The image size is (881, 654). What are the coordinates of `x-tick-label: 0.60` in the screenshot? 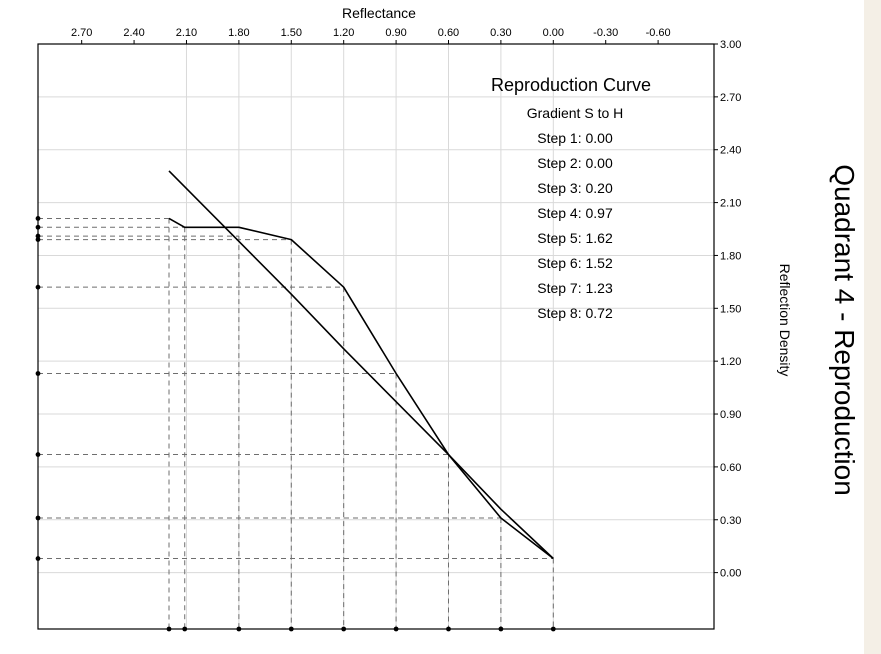 It's located at (448, 33).